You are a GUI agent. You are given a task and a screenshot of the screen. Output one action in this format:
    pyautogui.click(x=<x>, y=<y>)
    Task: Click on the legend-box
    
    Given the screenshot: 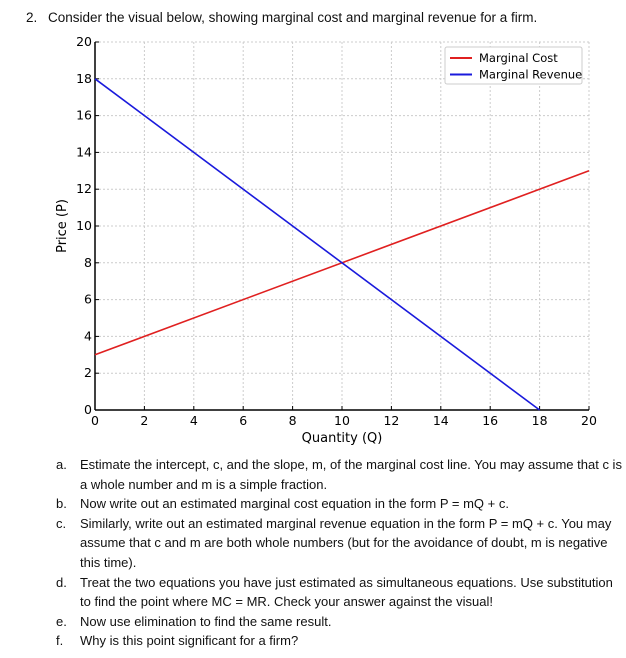 What is the action you would take?
    pyautogui.click(x=513, y=65)
    